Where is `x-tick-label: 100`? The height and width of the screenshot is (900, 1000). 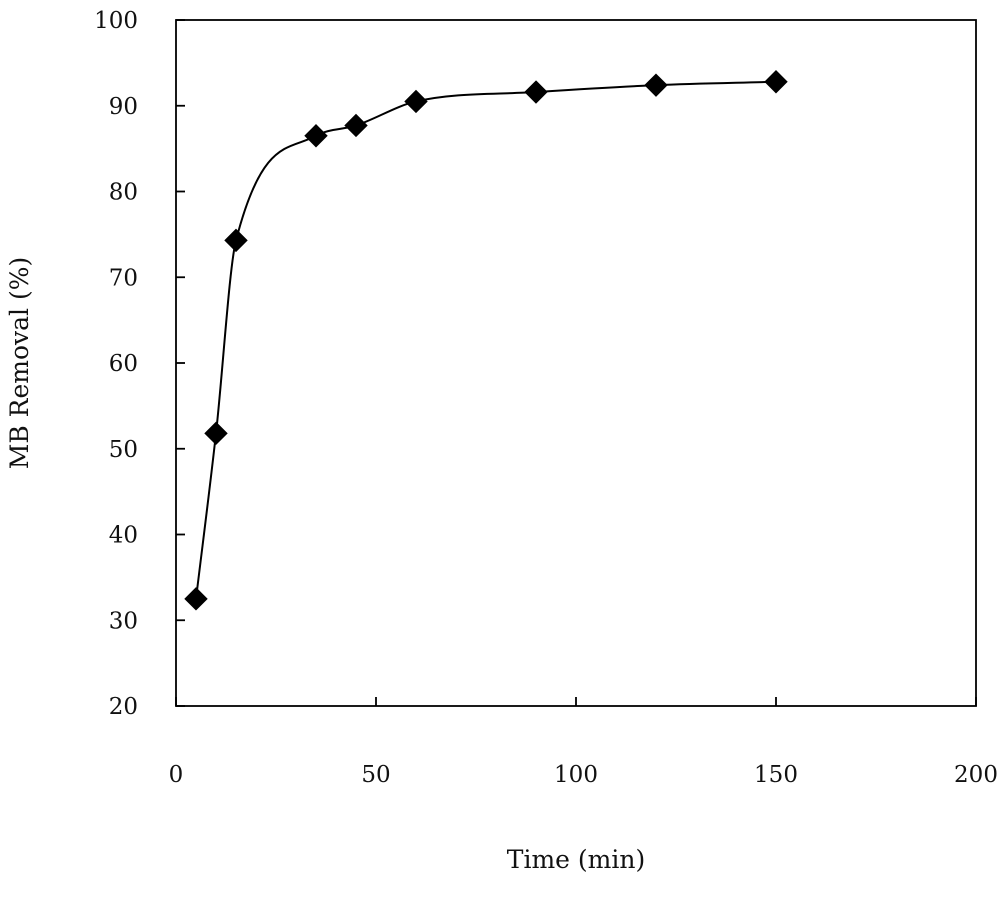 x-tick-label: 100 is located at coordinates (576, 775).